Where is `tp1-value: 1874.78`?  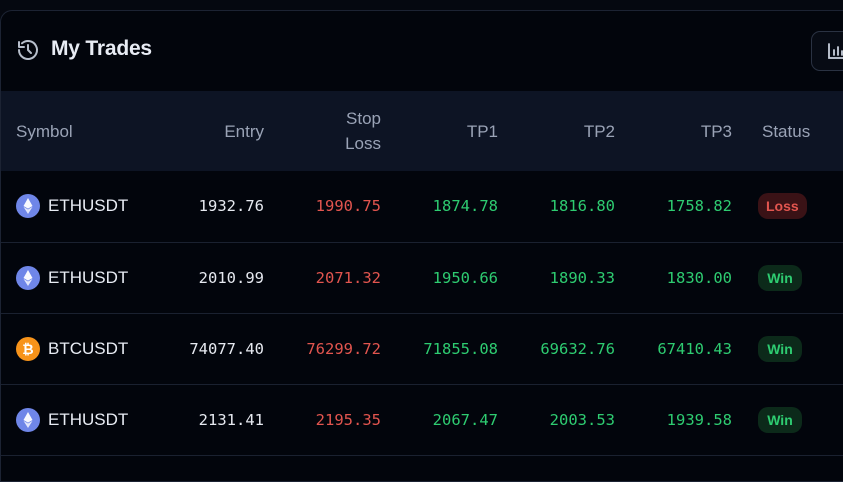
tp1-value: 1874.78 is located at coordinates (465, 206).